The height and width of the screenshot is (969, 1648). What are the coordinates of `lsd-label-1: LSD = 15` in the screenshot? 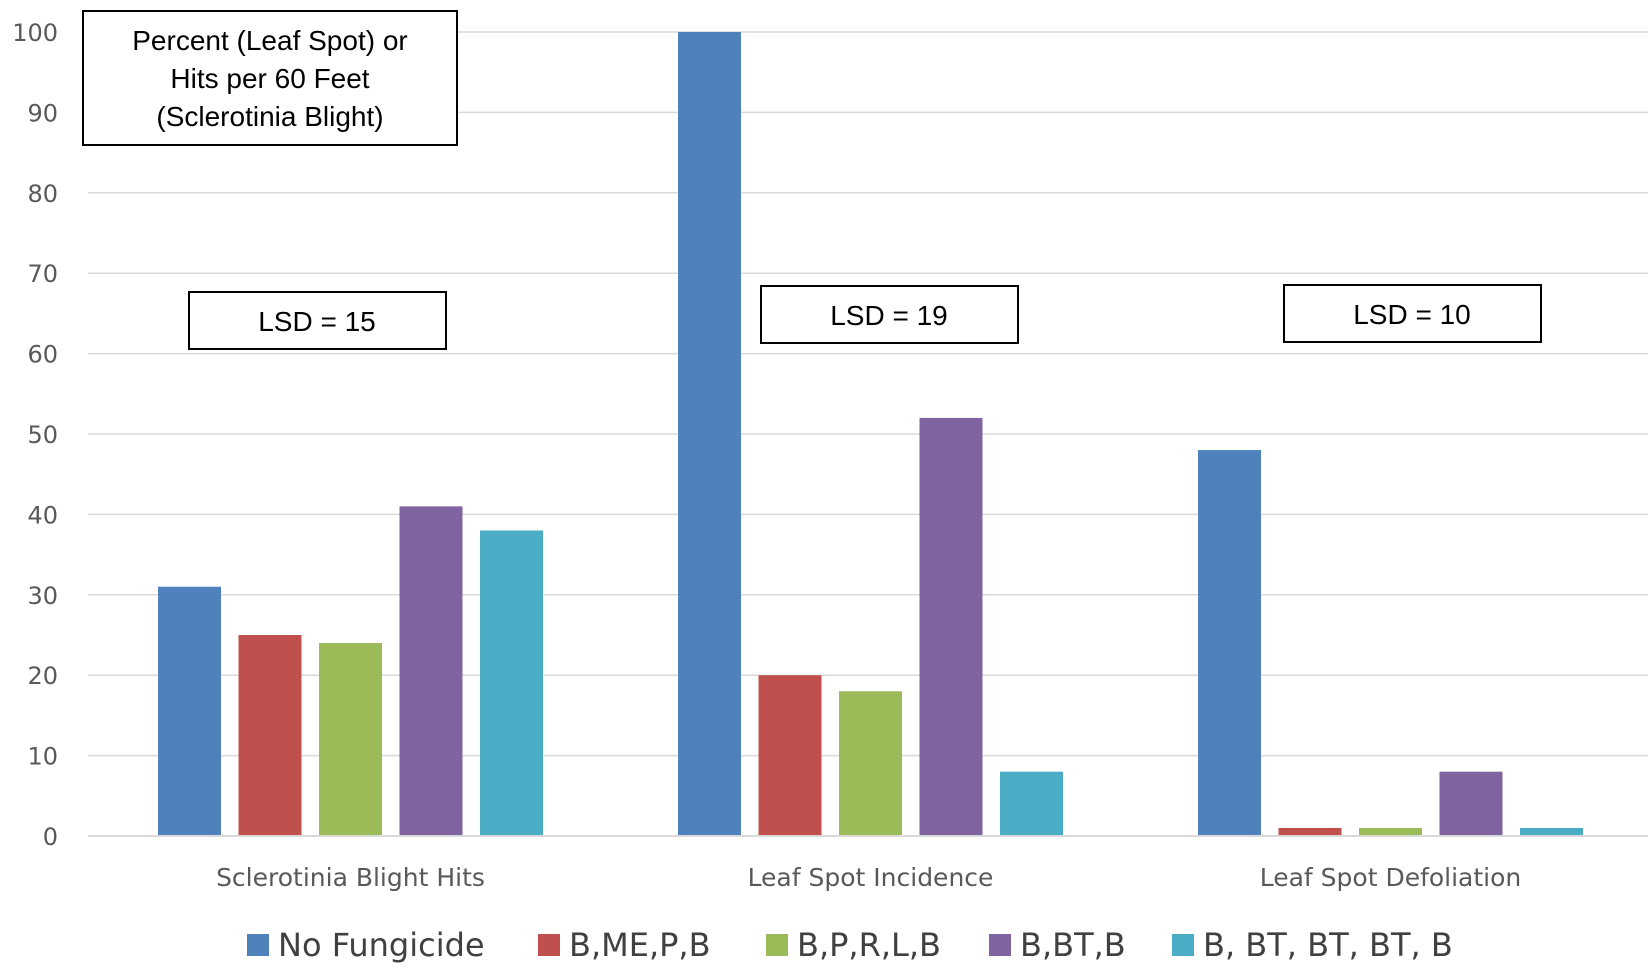 It's located at (317, 321).